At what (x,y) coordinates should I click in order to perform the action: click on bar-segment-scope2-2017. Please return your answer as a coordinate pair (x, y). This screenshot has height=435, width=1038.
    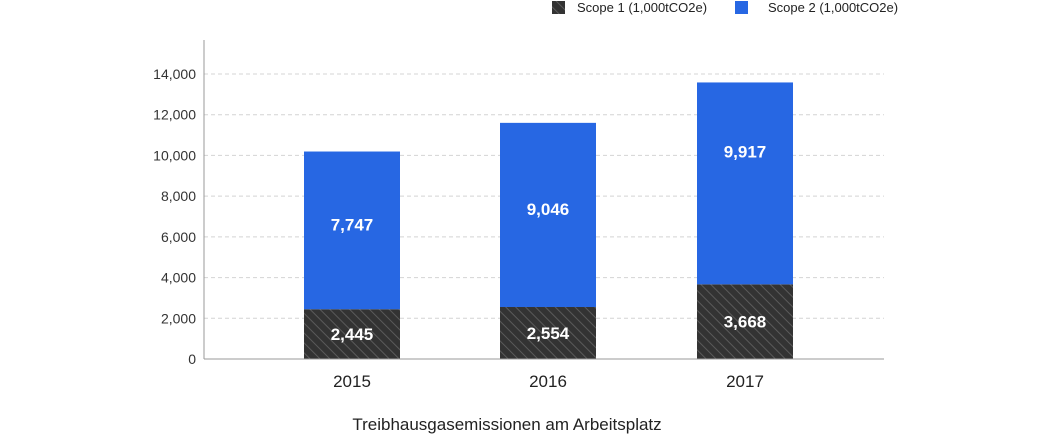
    Looking at the image, I should click on (745, 183).